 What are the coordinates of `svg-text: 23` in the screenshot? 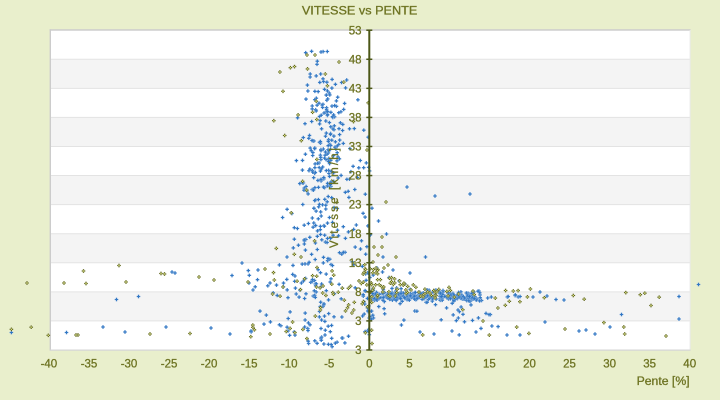 It's located at (355, 206).